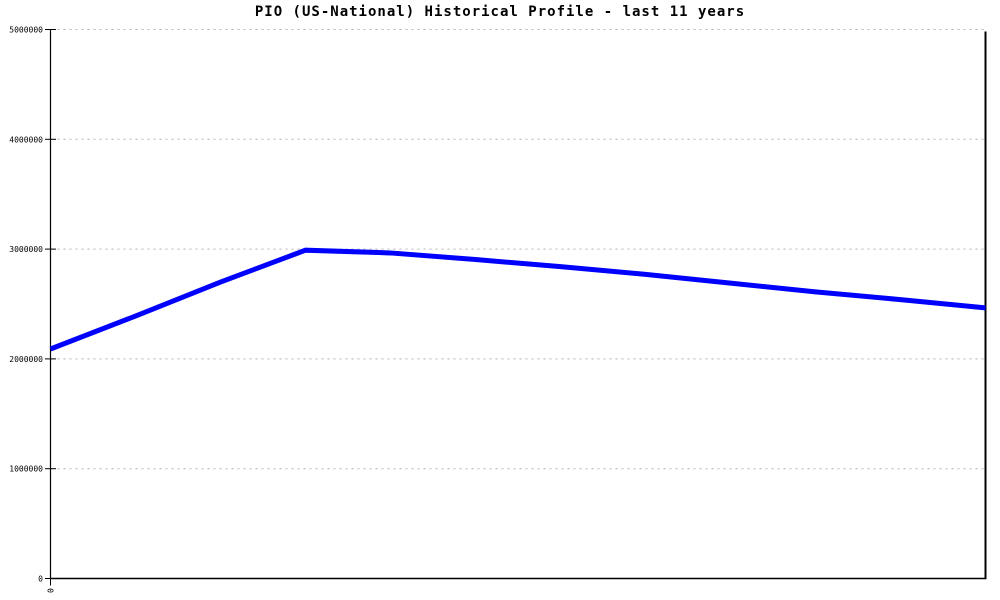 Image resolution: width=1000 pixels, height=600 pixels. I want to click on x-tick-label: 0, so click(50, 590).